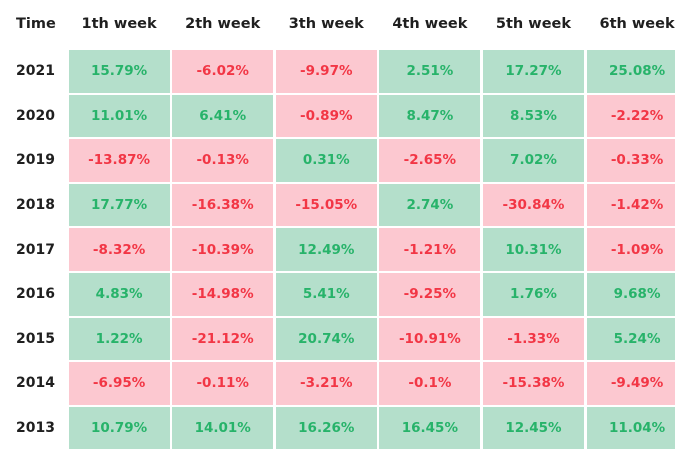 The height and width of the screenshot is (449, 675). What do you see at coordinates (35, 294) in the screenshot?
I see `row-label-year: 2016` at bounding box center [35, 294].